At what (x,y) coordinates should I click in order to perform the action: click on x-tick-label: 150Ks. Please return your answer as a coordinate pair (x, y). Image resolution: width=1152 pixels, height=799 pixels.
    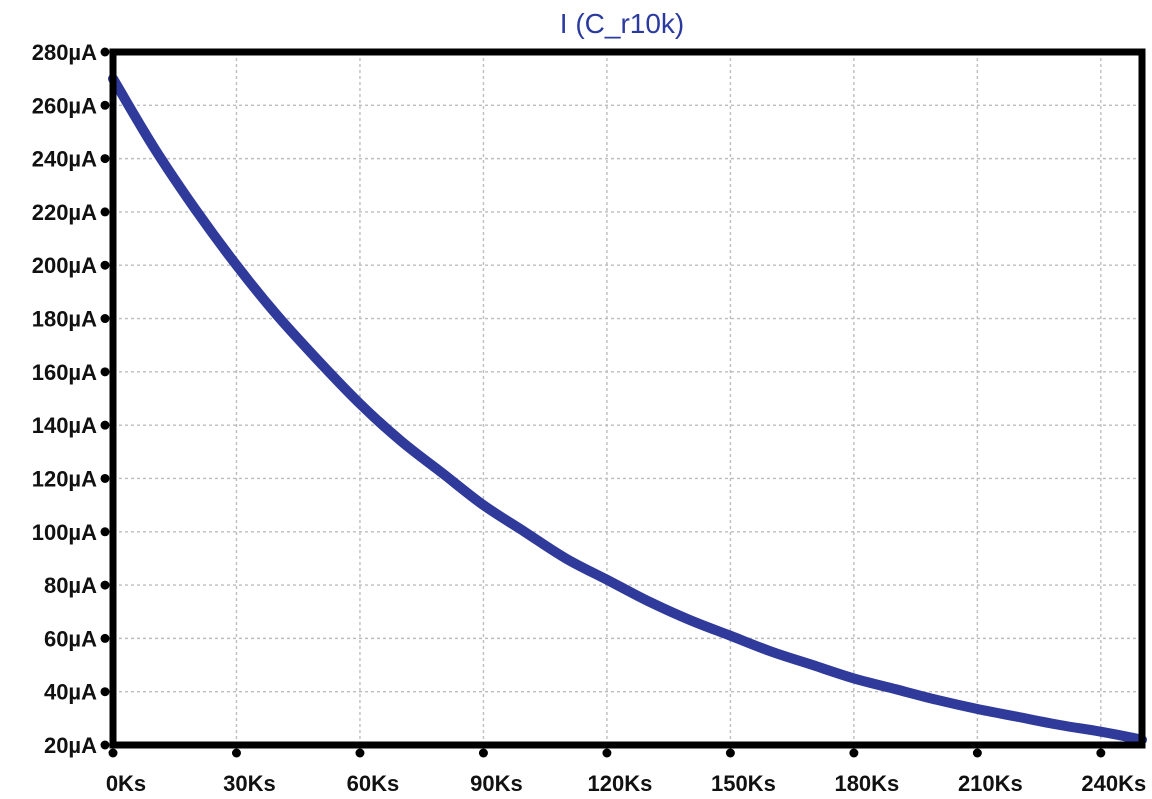
    Looking at the image, I should click on (743, 783).